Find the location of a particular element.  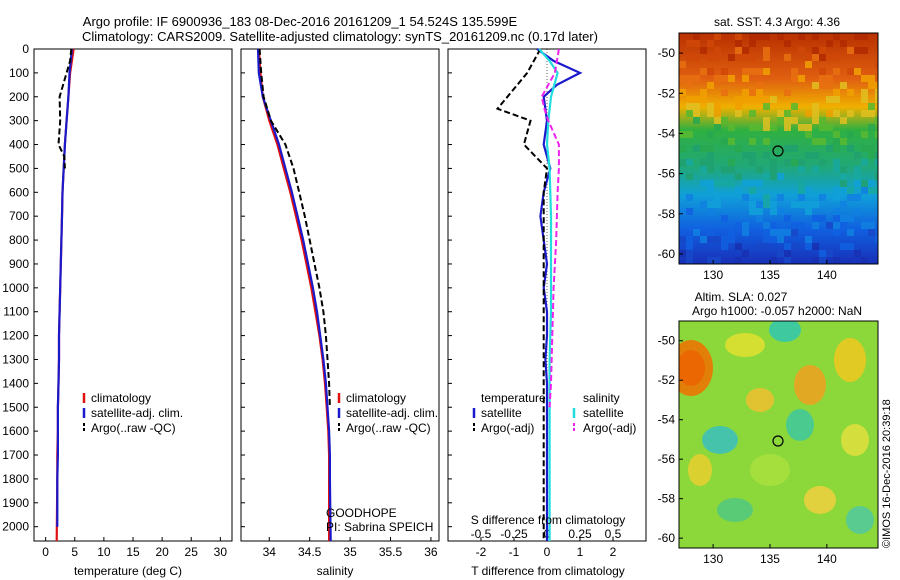

top-x-tick-label: -0.25 is located at coordinates (514, 534).